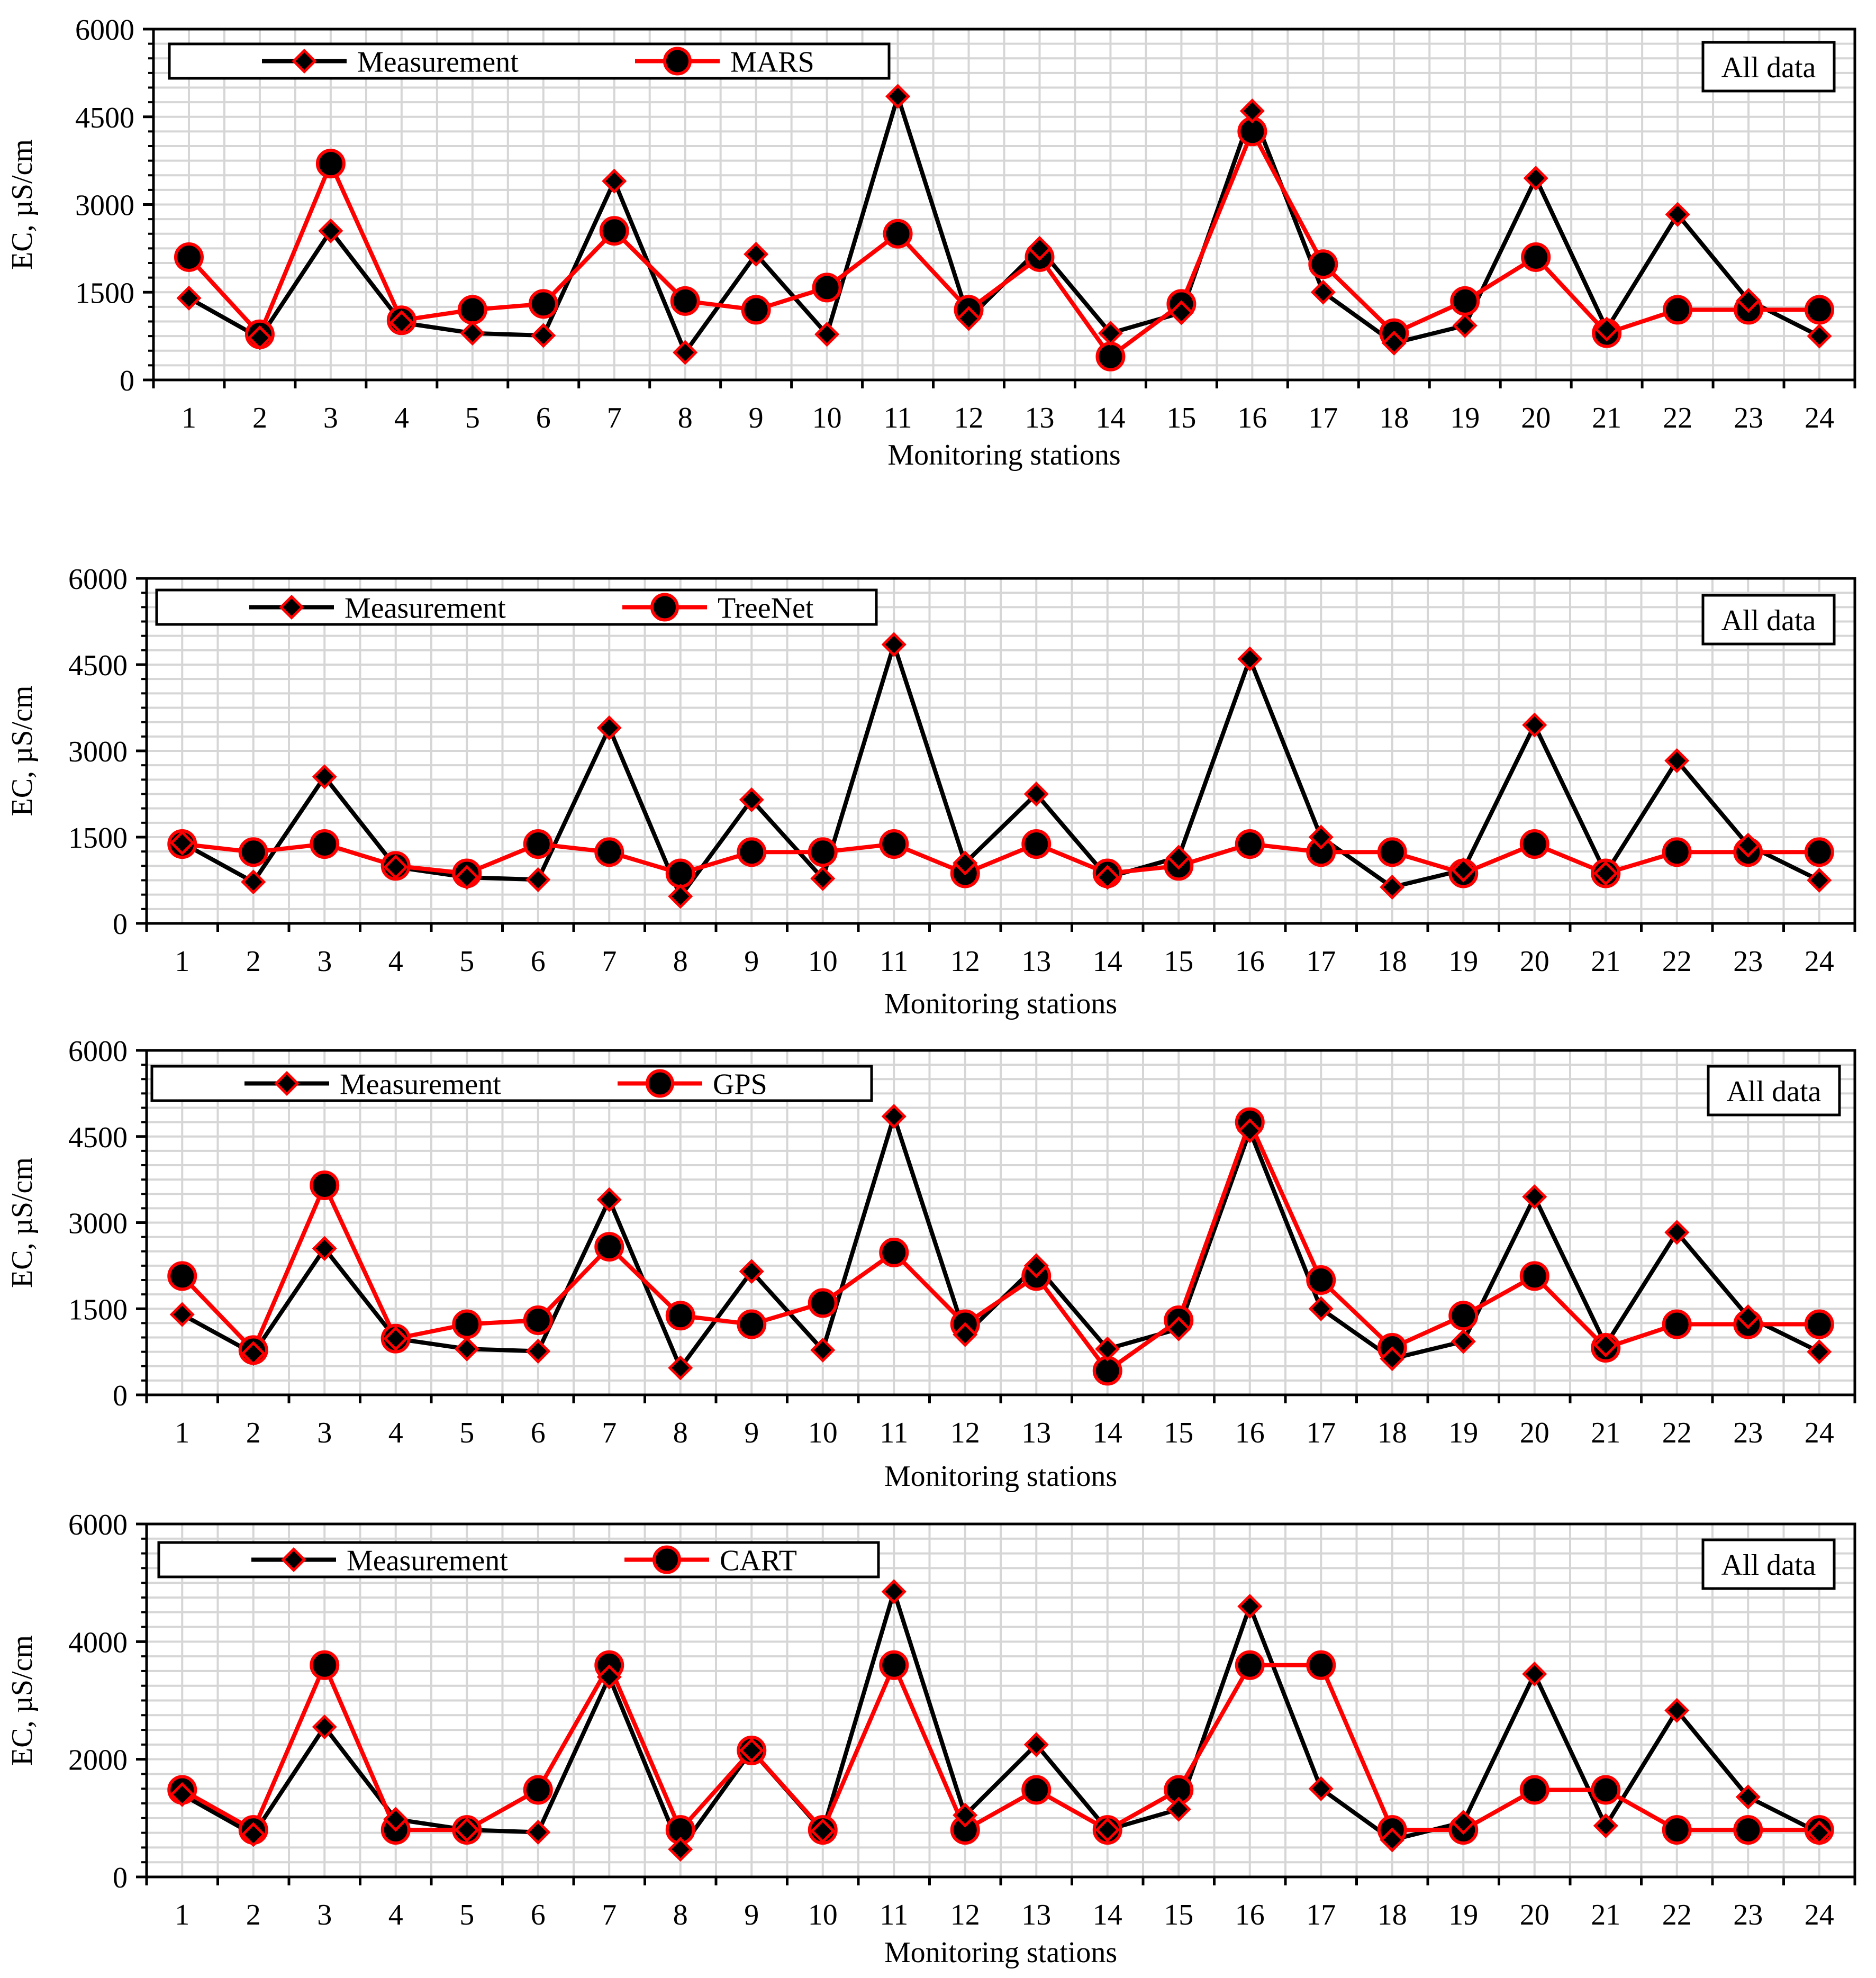 The height and width of the screenshot is (1978, 1876). Describe the element at coordinates (965, 962) in the screenshot. I see `x-tick-label: 12` at that location.